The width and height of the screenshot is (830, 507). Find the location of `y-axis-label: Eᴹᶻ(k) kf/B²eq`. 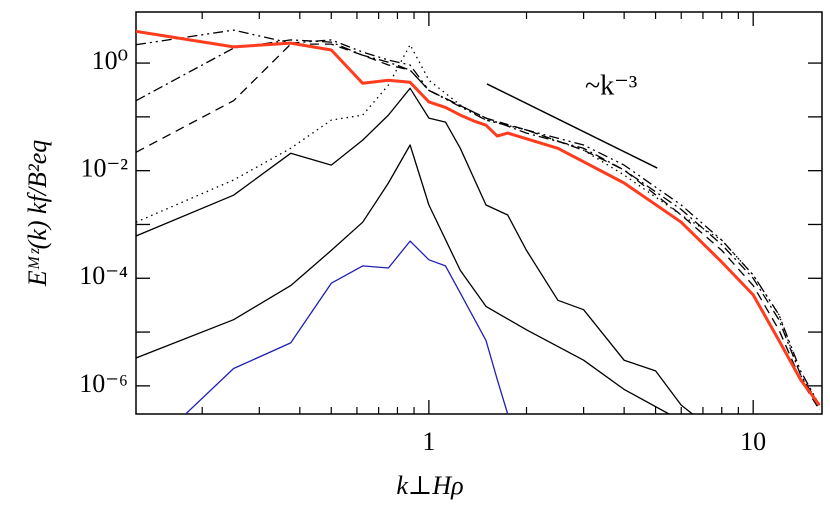

y-axis-label: Eᴹᶻ(k) kf/B²eq is located at coordinates (37, 213).